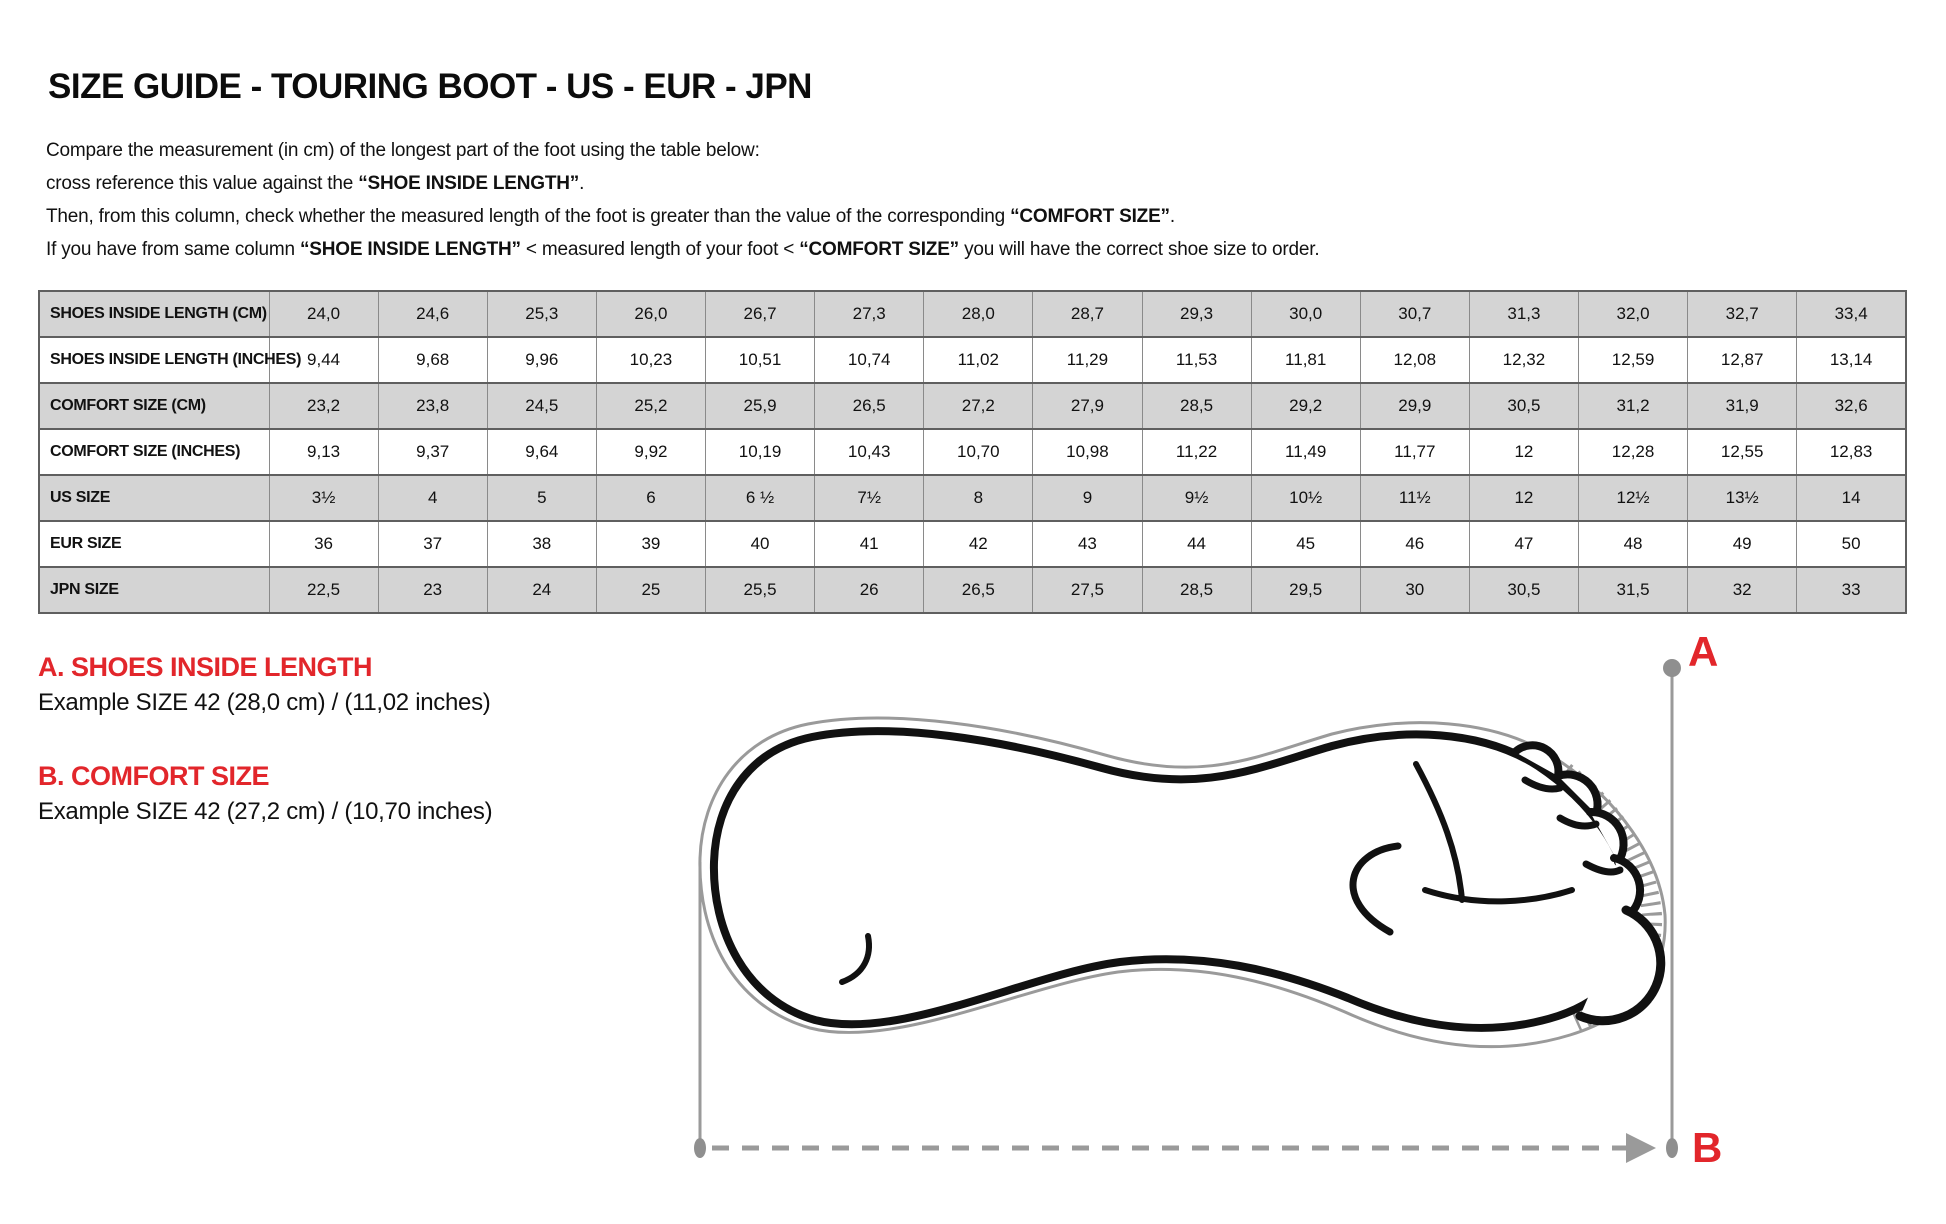 The image size is (1946, 1224). Describe the element at coordinates (1305, 406) in the screenshot. I see `size-cell: 29,2` at that location.